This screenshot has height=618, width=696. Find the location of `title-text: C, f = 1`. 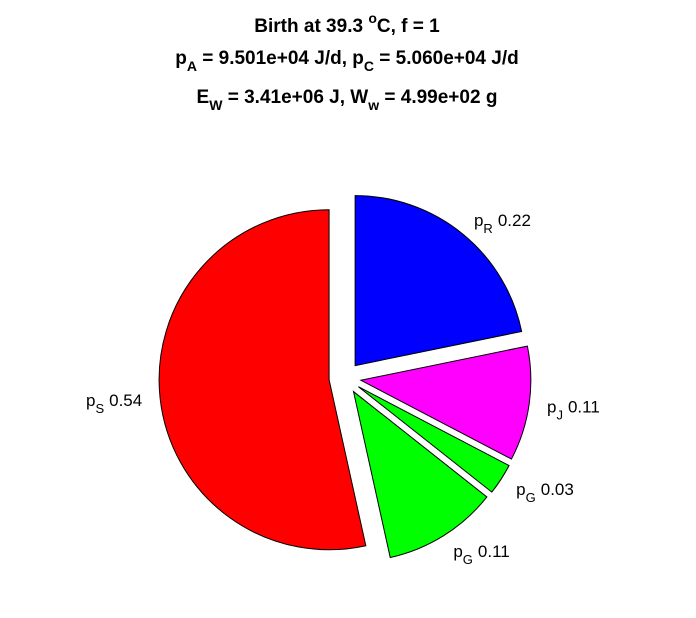

title-text: C, f = 1 is located at coordinates (408, 26).